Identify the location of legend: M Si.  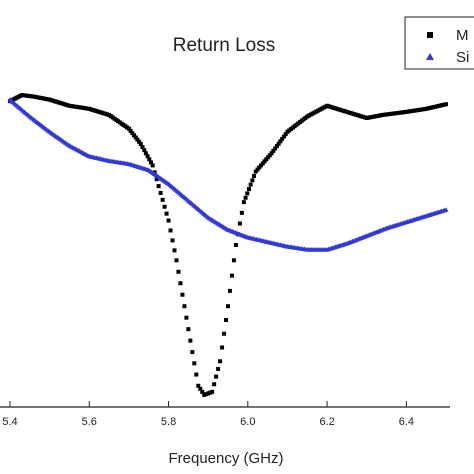
(439, 43).